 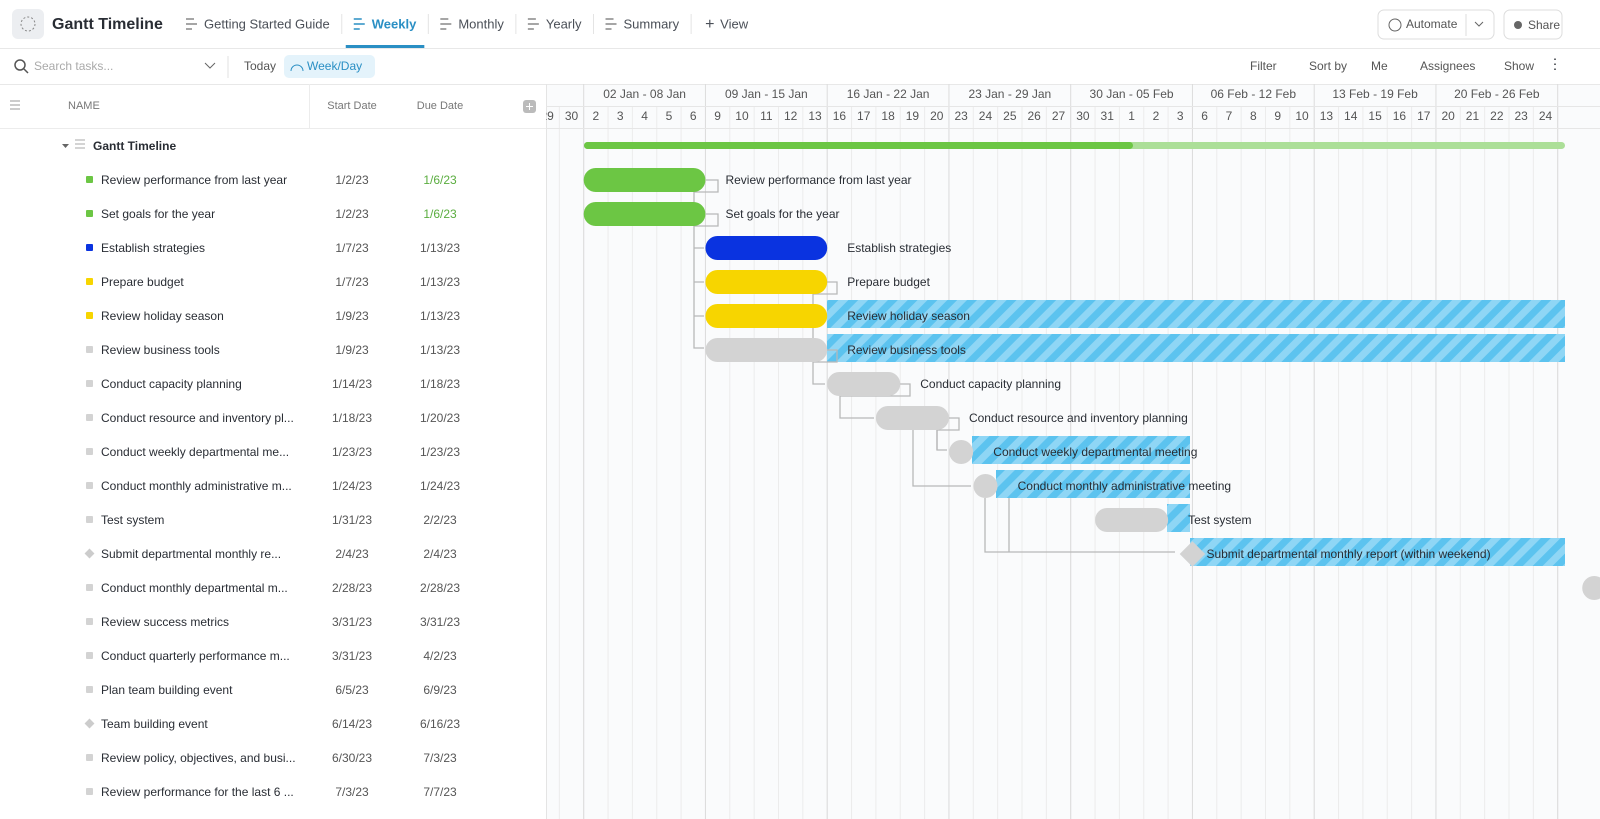 I want to click on automate-label: Automate, so click(x=1432, y=24).